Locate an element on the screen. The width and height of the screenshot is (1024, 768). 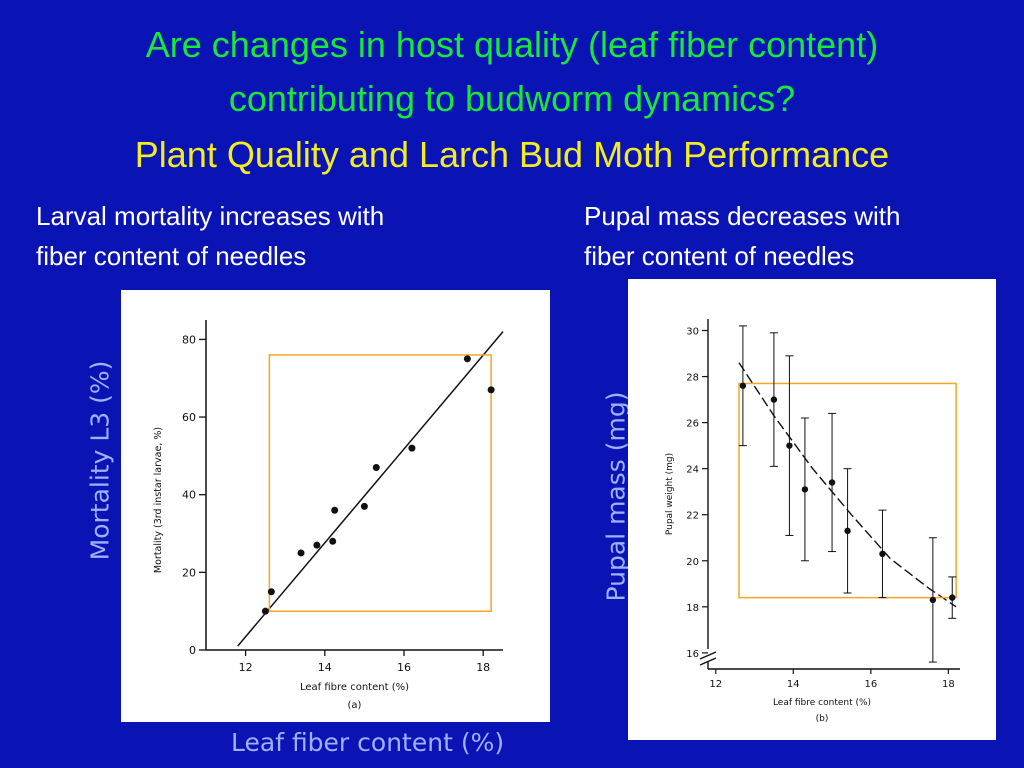
slide-title-line-2: contributing to budworm dynamics? is located at coordinates (512, 98).